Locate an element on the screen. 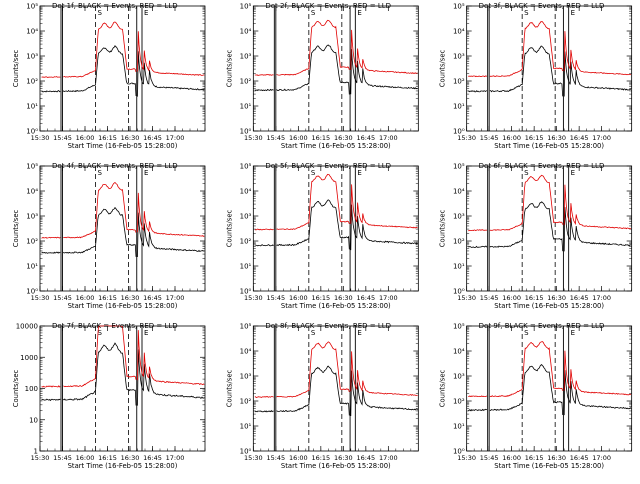 The height and width of the screenshot is (484, 640). panel-title: Det 4f, BLACK = Events, RED = LLD is located at coordinates (115, 166).